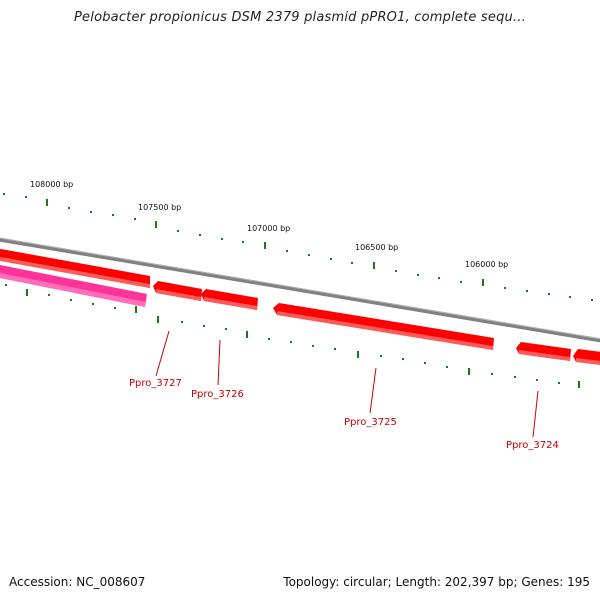  What do you see at coordinates (159, 207) in the screenshot?
I see `scale-label: 107500 bp` at bounding box center [159, 207].